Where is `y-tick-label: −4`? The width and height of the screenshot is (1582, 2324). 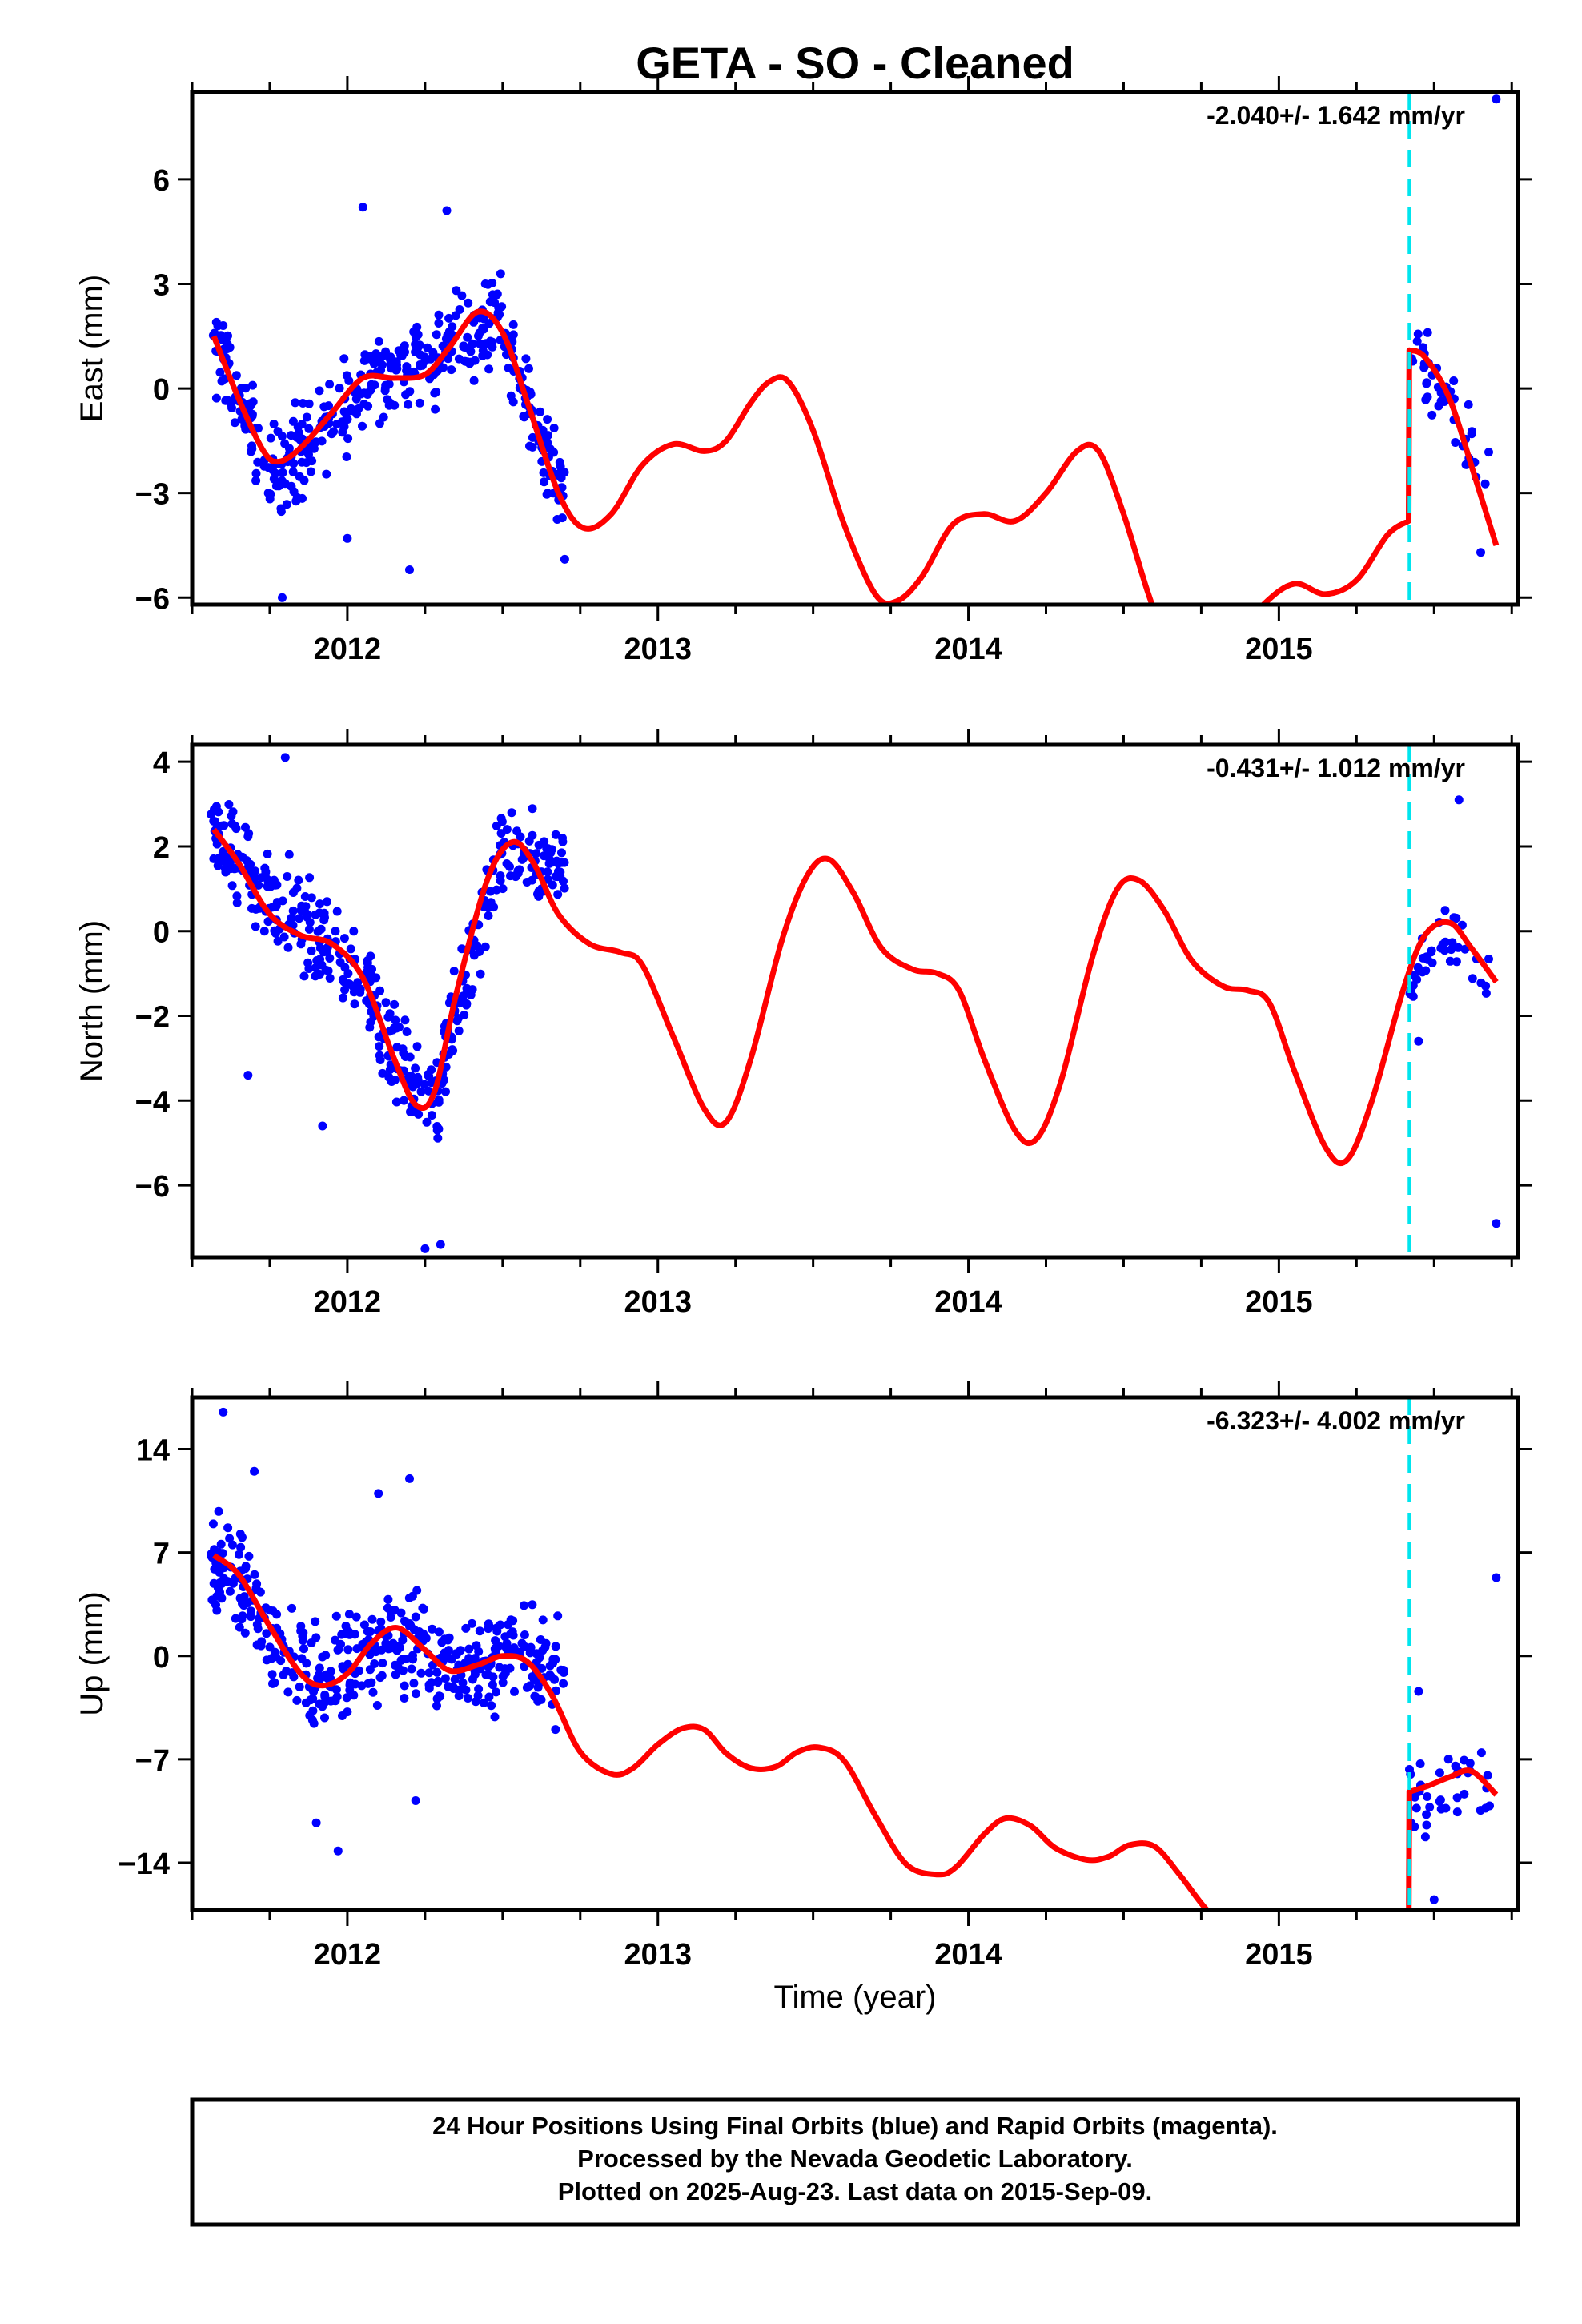 y-tick-label: −4 is located at coordinates (152, 1102).